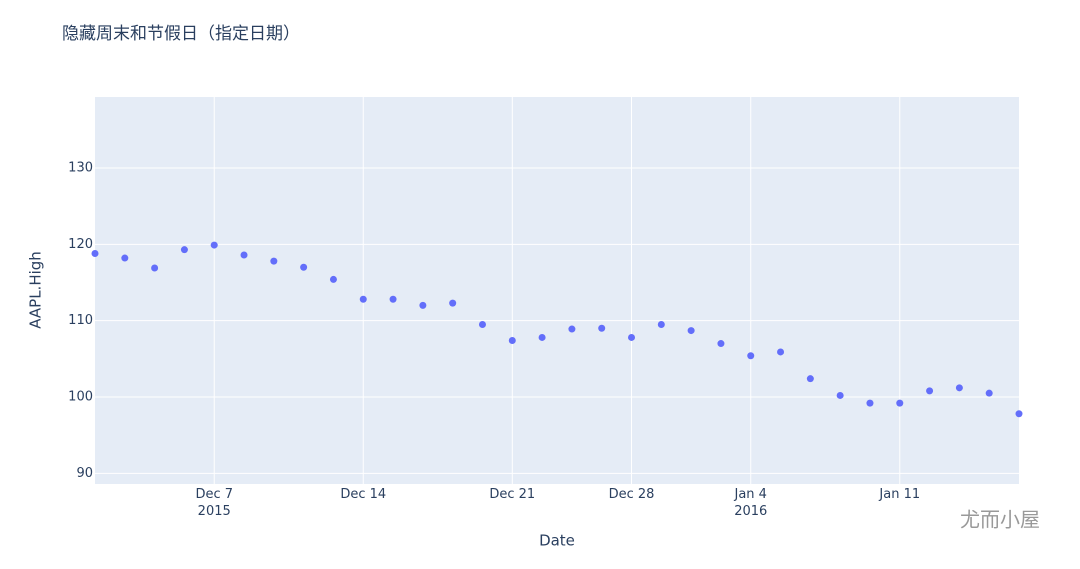 The image size is (1080, 569). I want to click on x-tick-label: Jan 11, so click(900, 494).